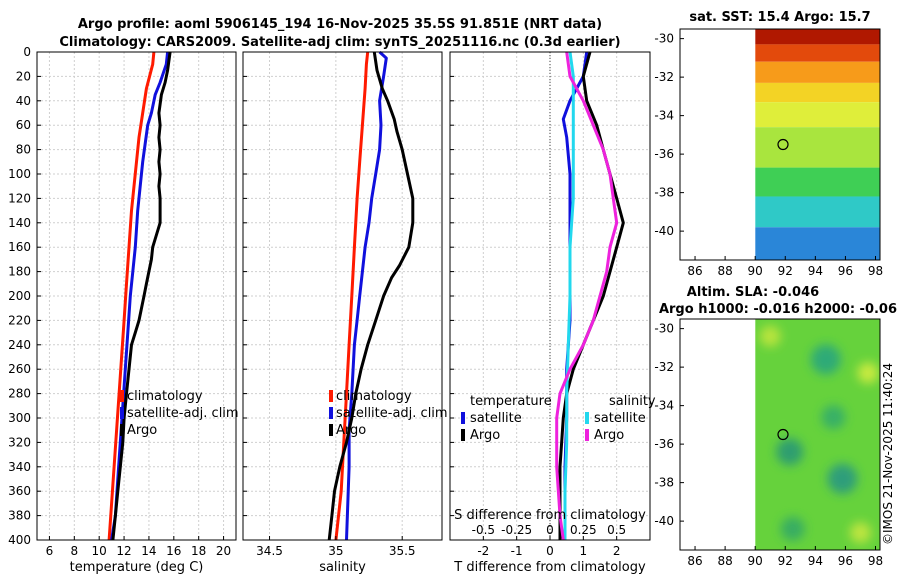  Describe the element at coordinates (483, 551) in the screenshot. I see `x-tick-label: -2` at that location.